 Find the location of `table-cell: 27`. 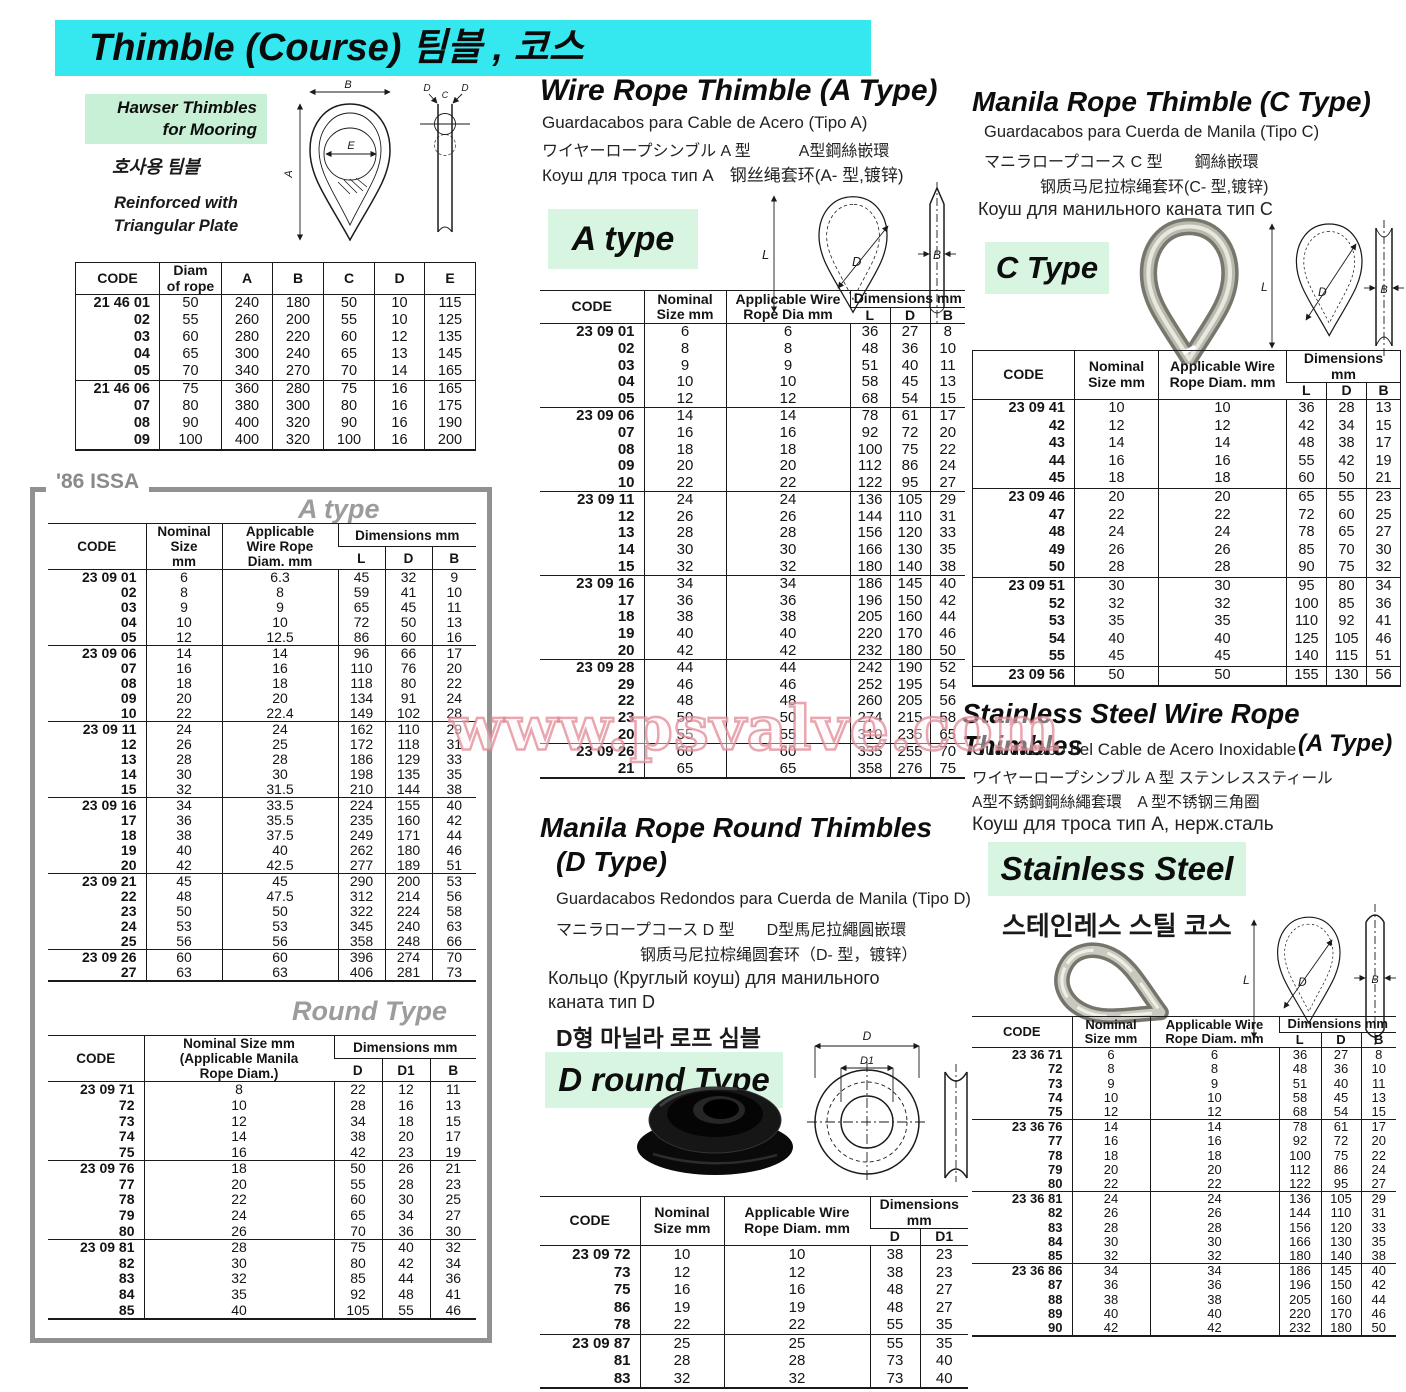

table-cell: 27 is located at coordinates (1340, 1055).